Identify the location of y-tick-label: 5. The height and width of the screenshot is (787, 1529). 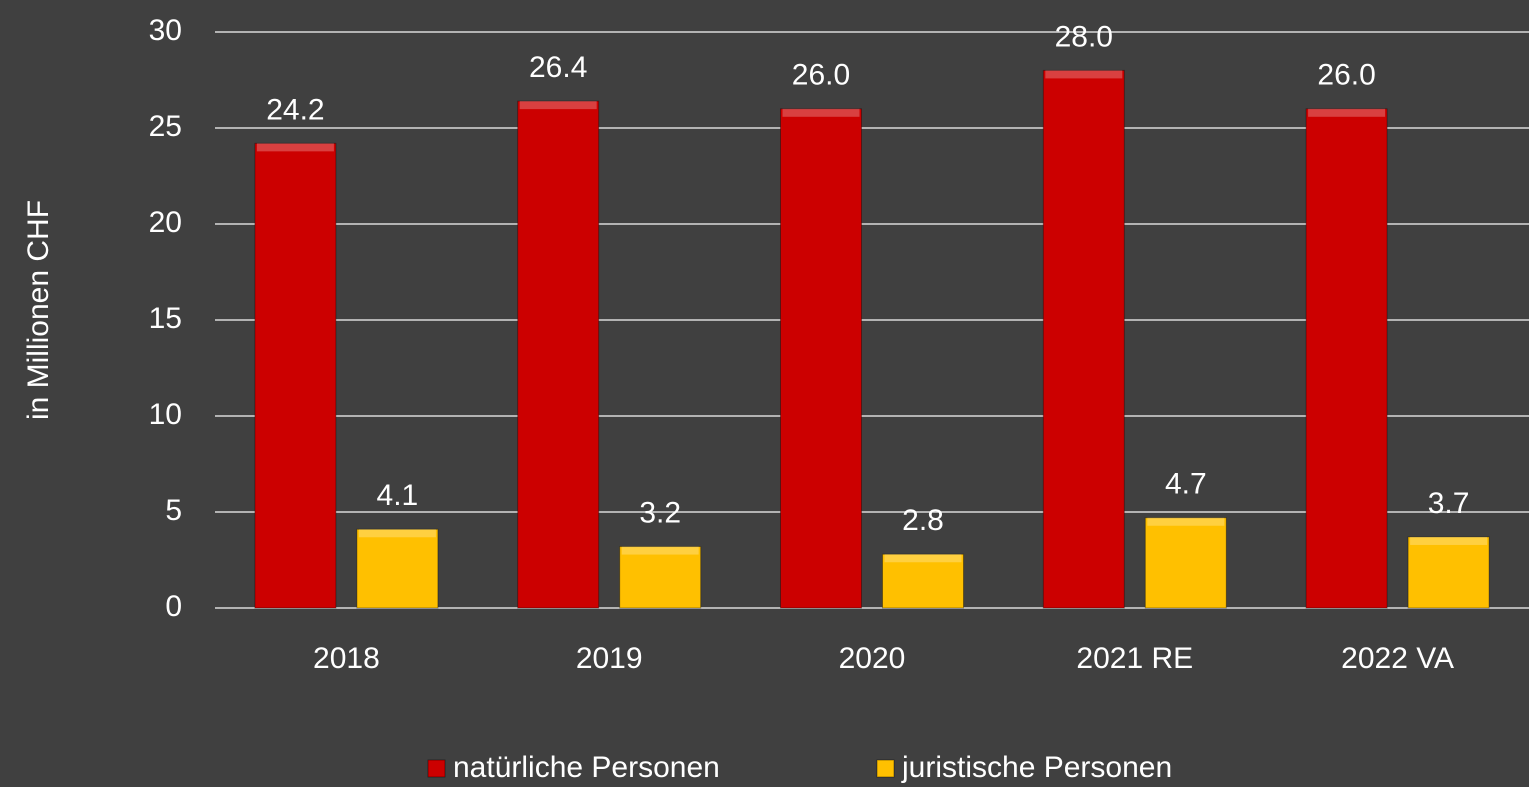
(173, 510).